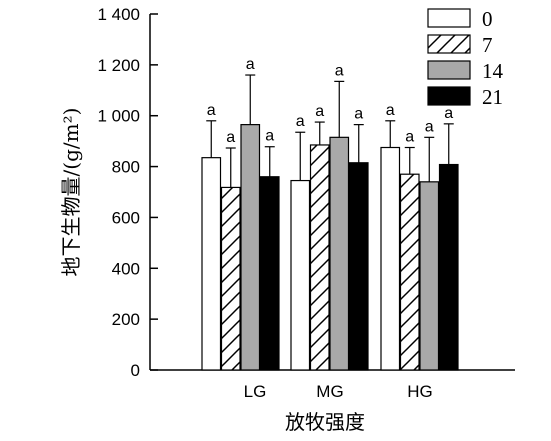  I want to click on legend-label: 21, so click(492, 97).